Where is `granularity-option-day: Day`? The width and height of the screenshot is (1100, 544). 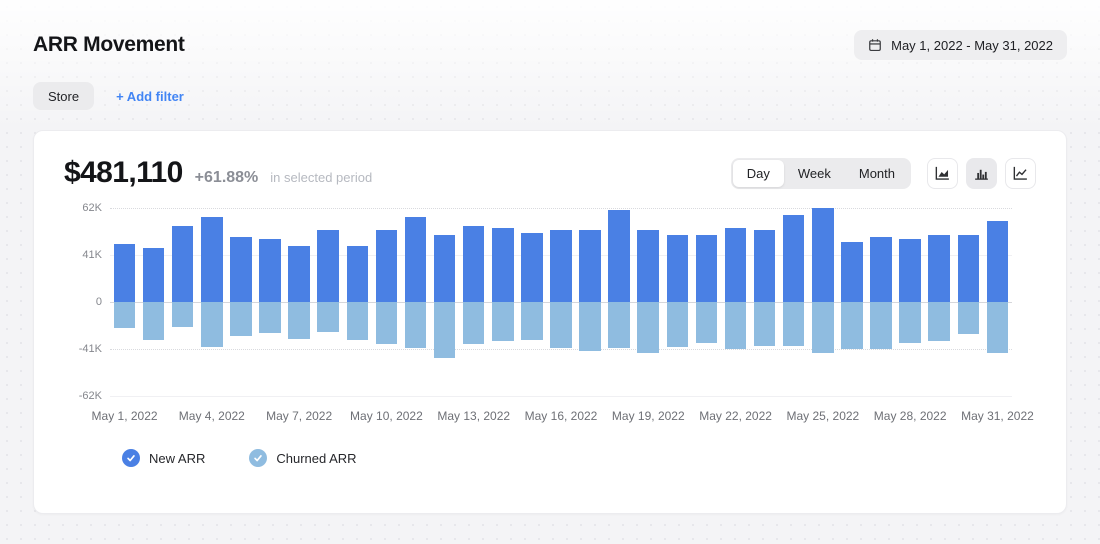
granularity-option-day: Day is located at coordinates (758, 173).